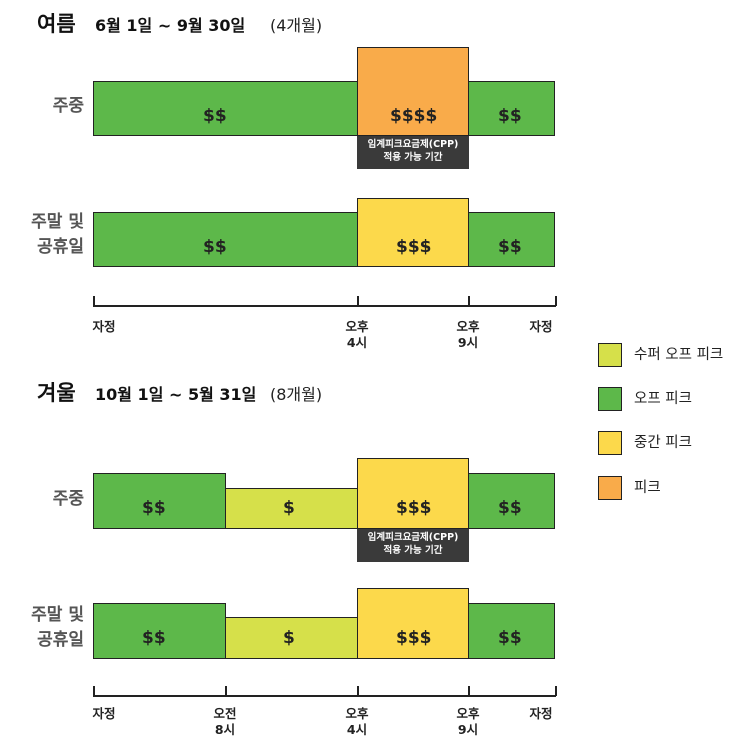 The height and width of the screenshot is (740, 743). What do you see at coordinates (510, 116) in the screenshot?
I see `summer-weekday-price-3: $$` at bounding box center [510, 116].